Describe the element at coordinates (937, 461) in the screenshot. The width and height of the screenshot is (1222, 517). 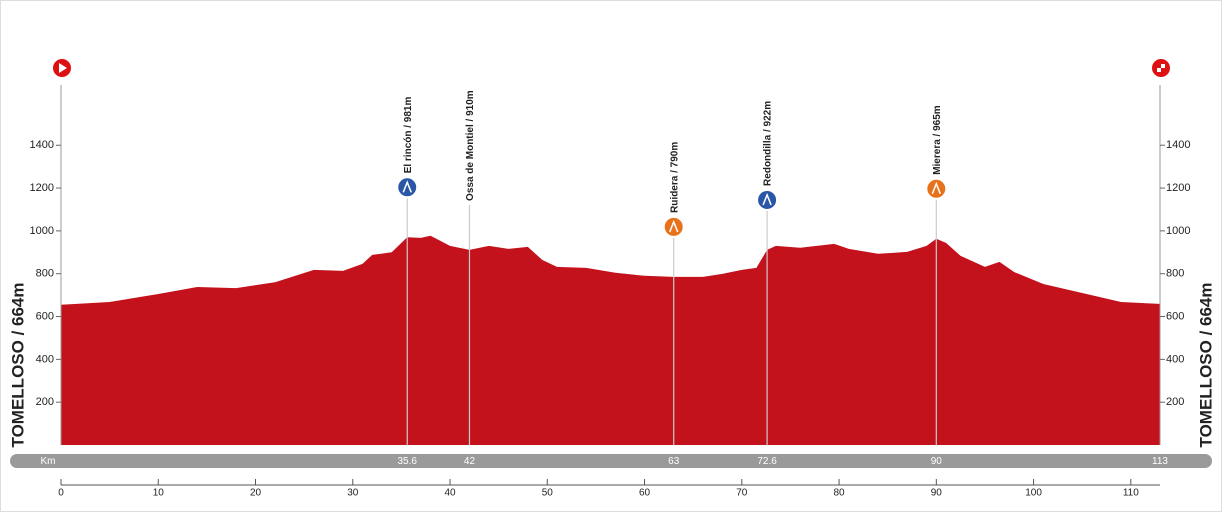
I see `point-km: 90` at that location.